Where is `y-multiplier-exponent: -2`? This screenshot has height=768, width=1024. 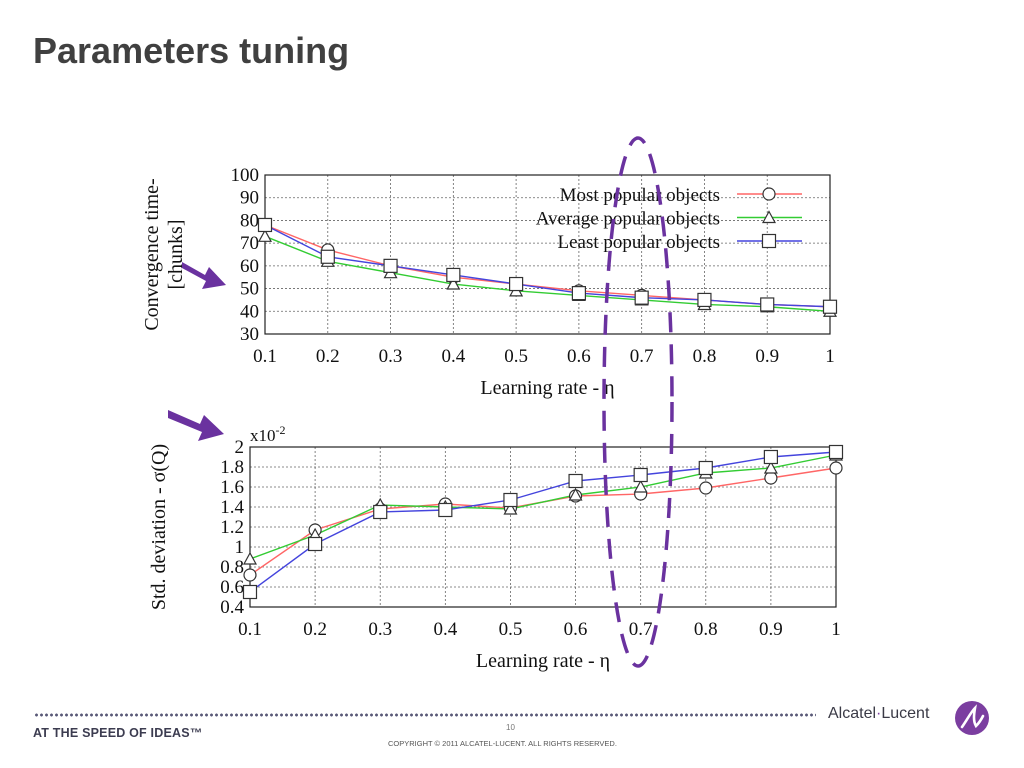 y-multiplier-exponent: -2 is located at coordinates (281, 430).